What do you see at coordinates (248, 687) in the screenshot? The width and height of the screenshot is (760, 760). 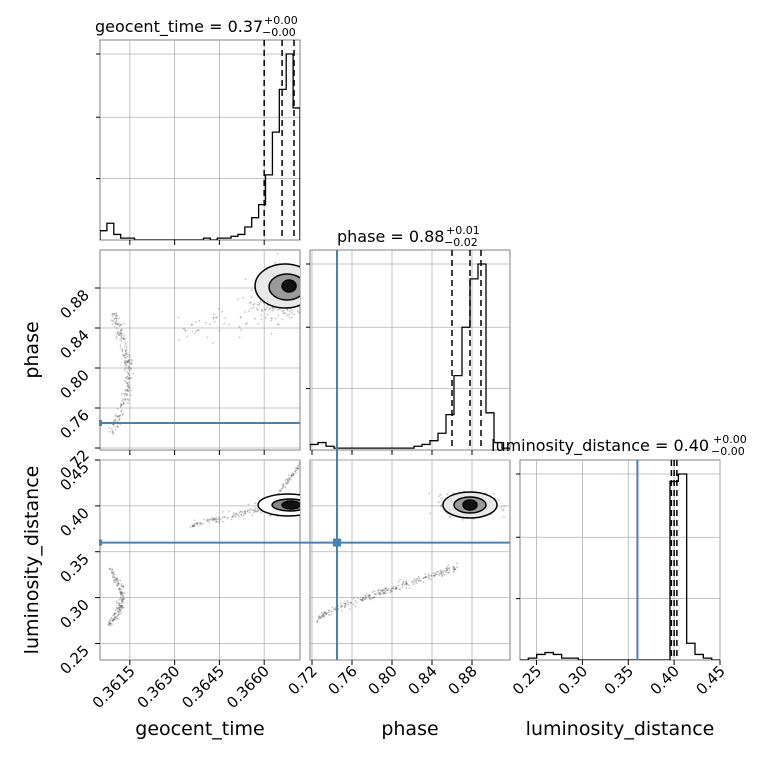 I see `x-tick-label: 0.3660` at bounding box center [248, 687].